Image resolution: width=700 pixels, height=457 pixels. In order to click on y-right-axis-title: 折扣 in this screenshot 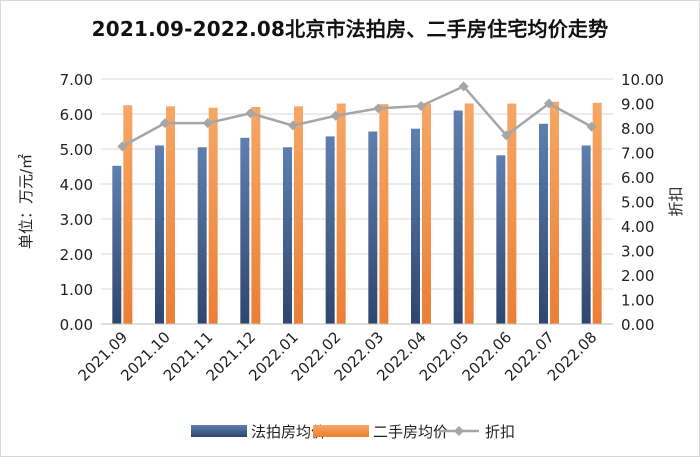, I will do `click(676, 201)`.